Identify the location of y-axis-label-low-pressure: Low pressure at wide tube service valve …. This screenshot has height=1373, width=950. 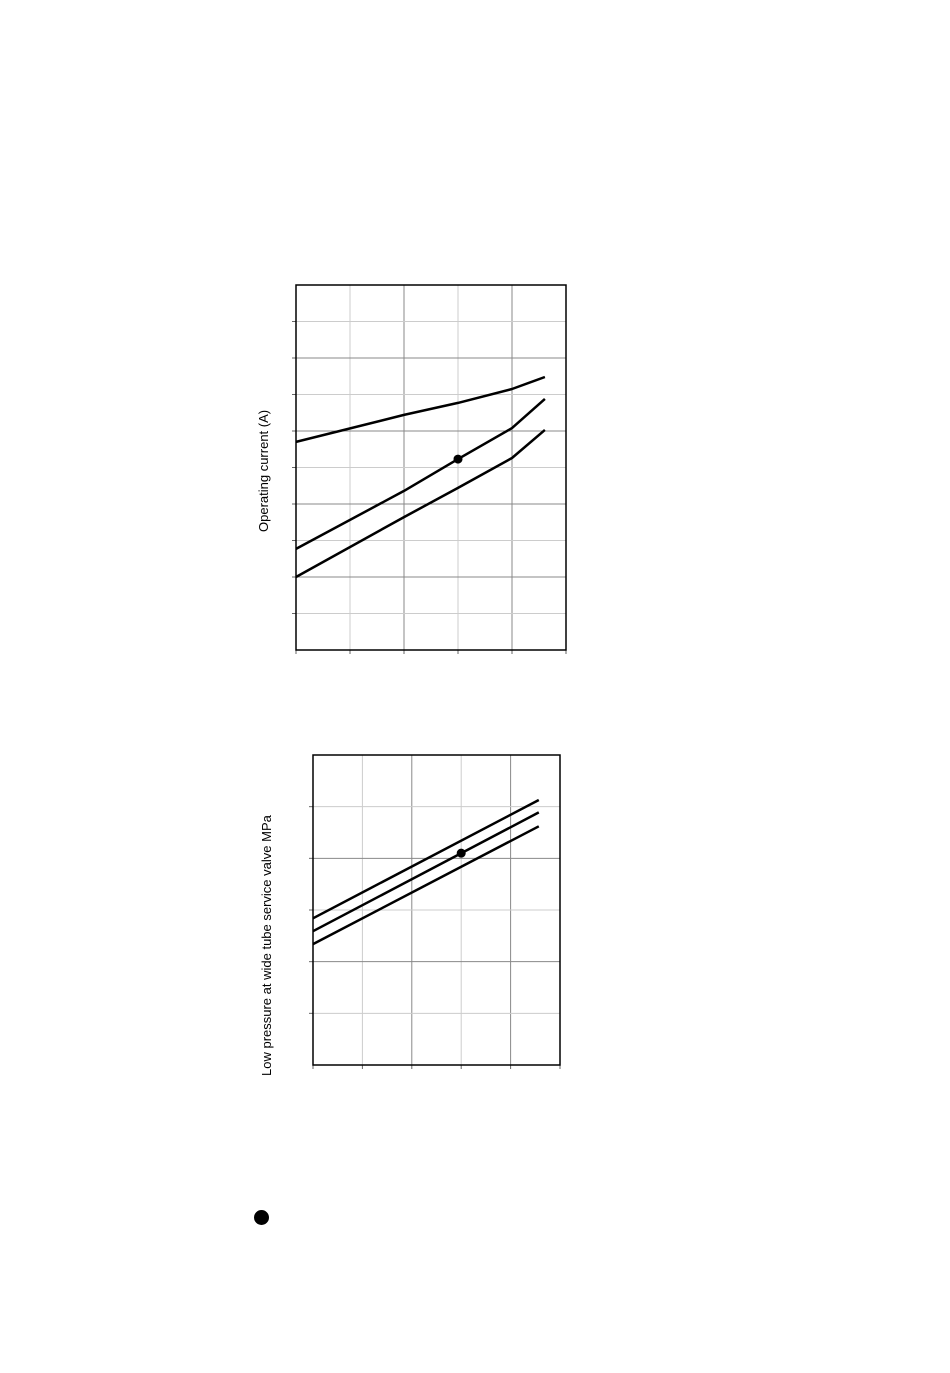
(266, 945).